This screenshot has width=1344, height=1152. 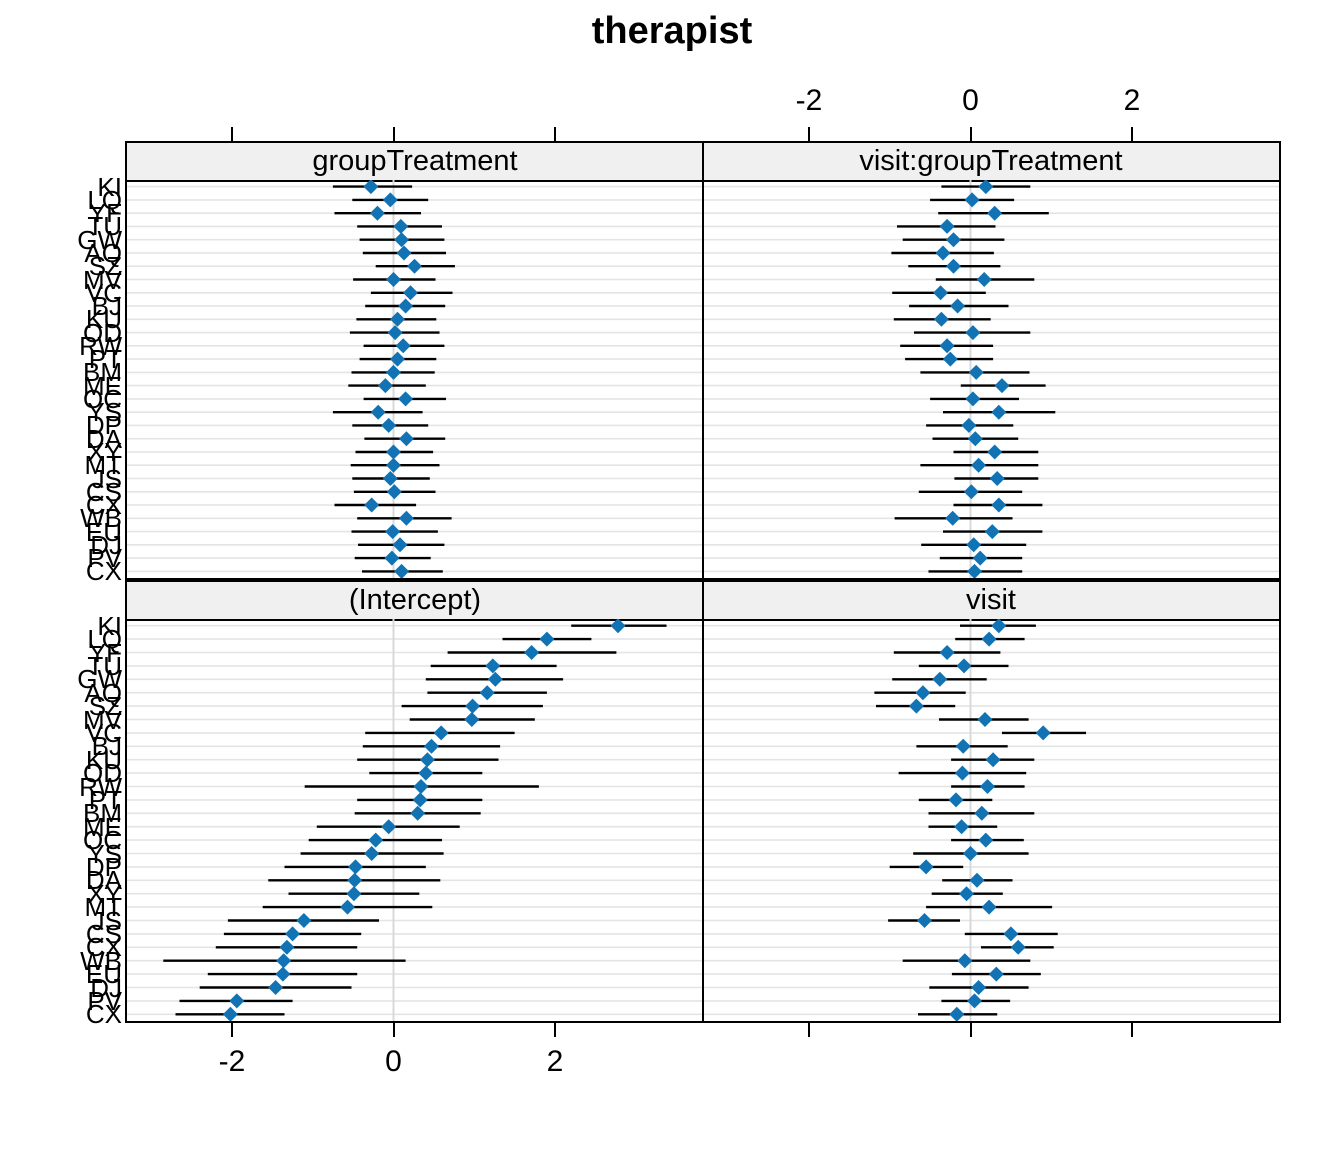 I want to click on y-axis-label: PV, so click(x=104, y=1000).